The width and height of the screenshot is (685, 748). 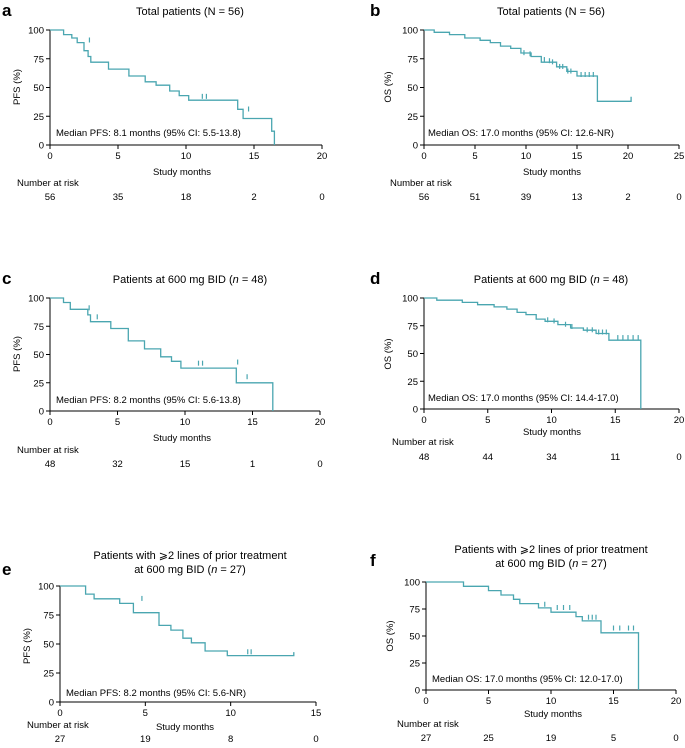 What do you see at coordinates (6, 278) in the screenshot?
I see `panel-label: c` at bounding box center [6, 278].